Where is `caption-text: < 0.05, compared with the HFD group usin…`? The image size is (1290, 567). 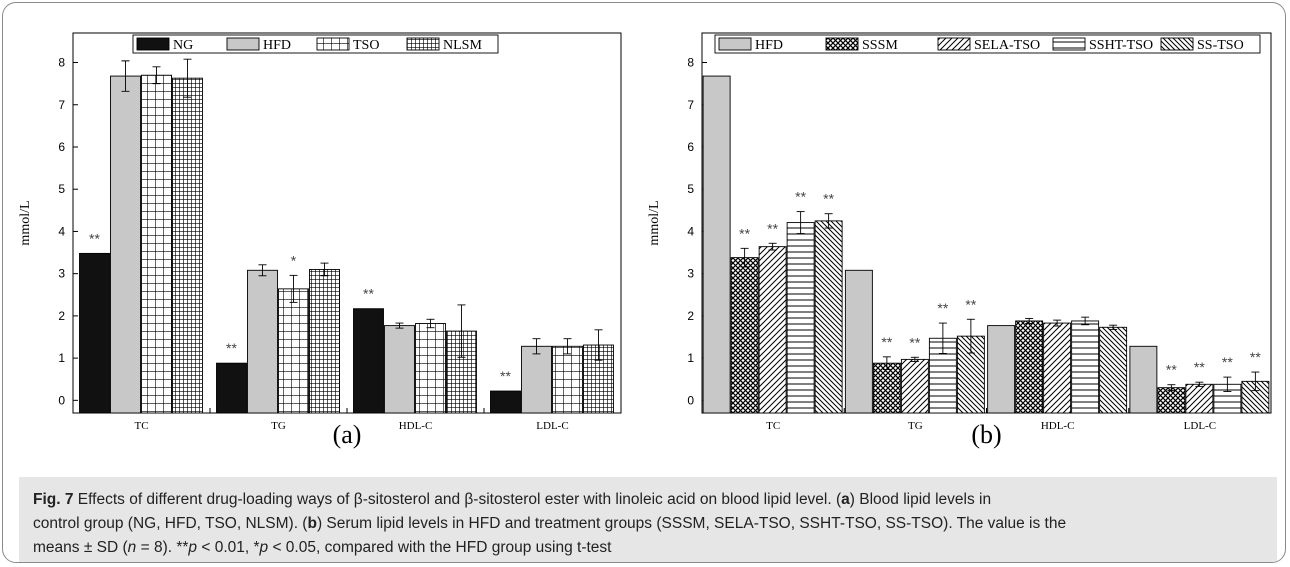
caption-text: < 0.05, compared with the HFD group usin… is located at coordinates (440, 547).